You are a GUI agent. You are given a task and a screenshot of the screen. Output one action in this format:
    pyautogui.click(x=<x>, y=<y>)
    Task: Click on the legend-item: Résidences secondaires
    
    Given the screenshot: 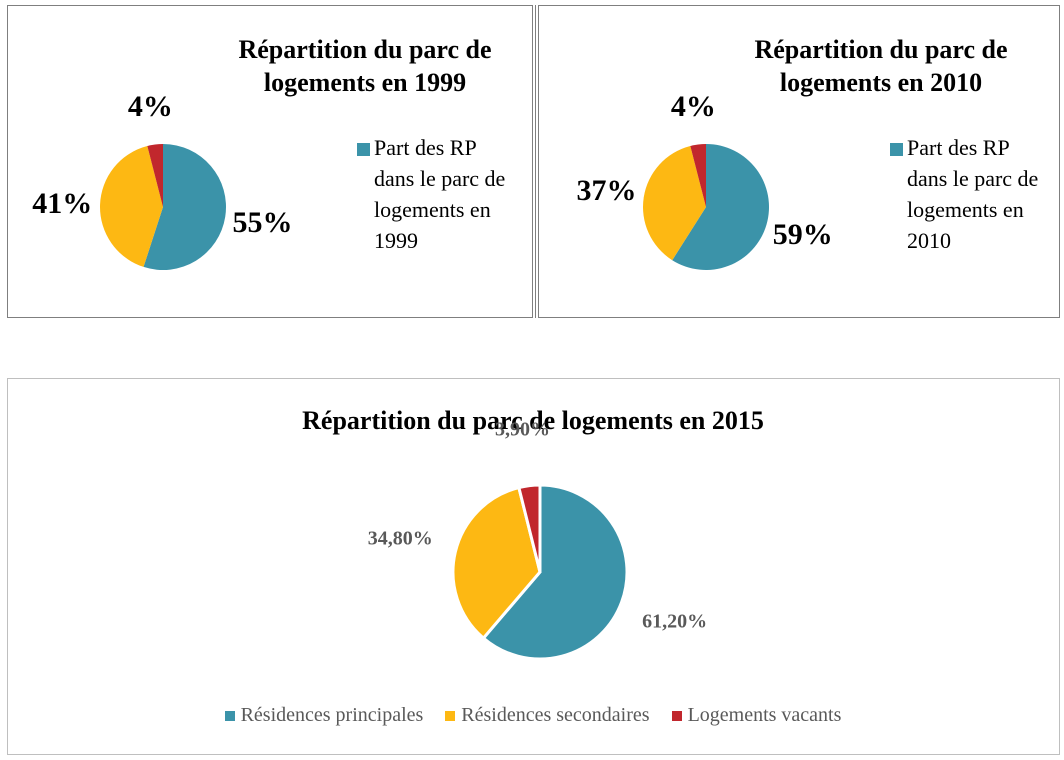 What is the action you would take?
    pyautogui.click(x=547, y=715)
    